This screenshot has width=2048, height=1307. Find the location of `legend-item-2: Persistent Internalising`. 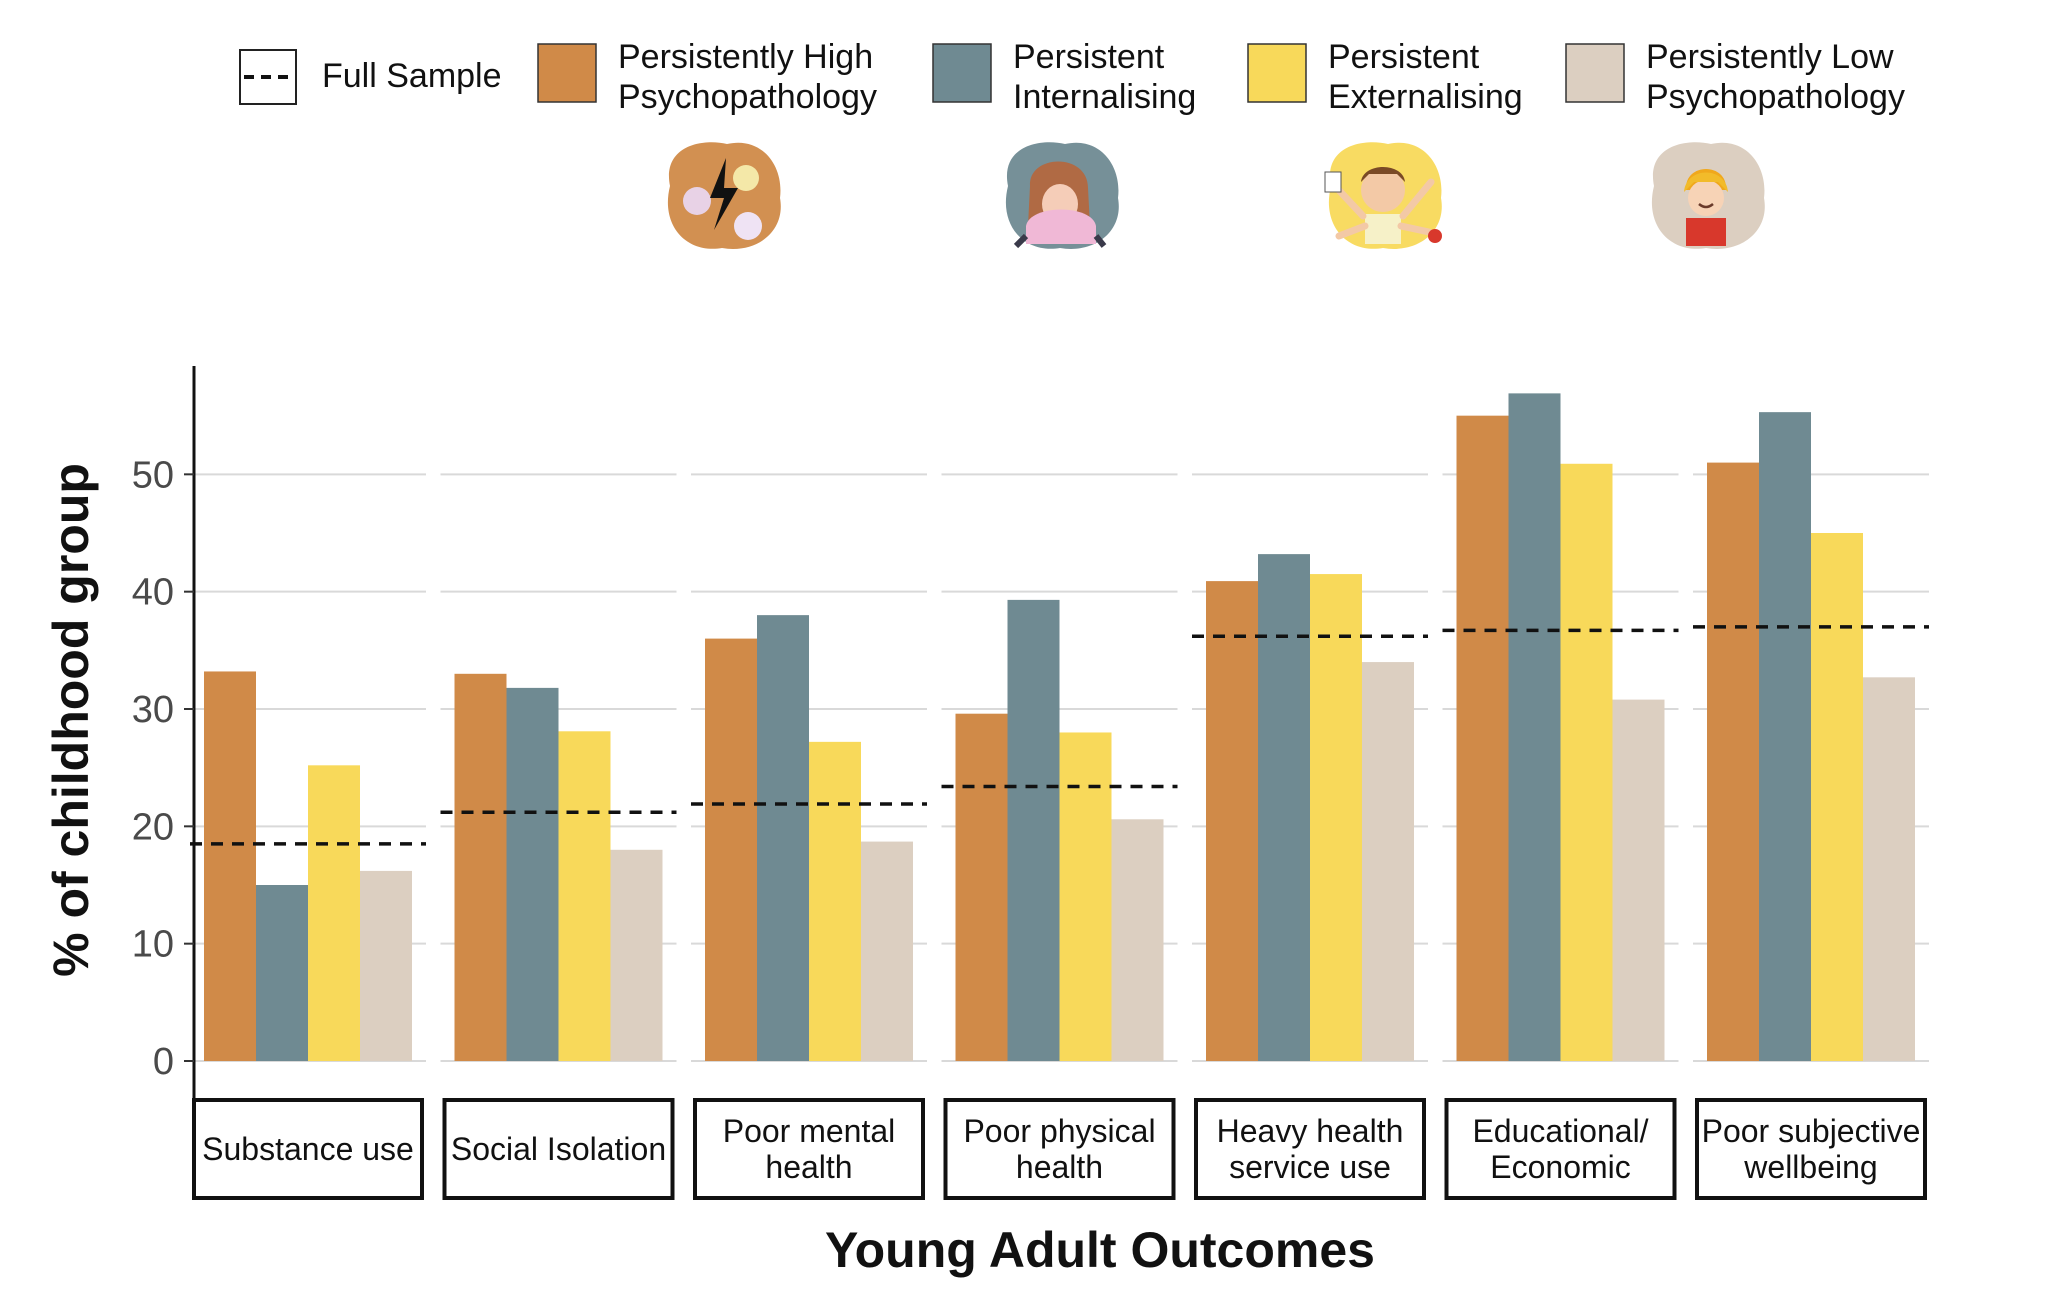

legend-item-2: Persistent Internalising is located at coordinates (1064, 77).